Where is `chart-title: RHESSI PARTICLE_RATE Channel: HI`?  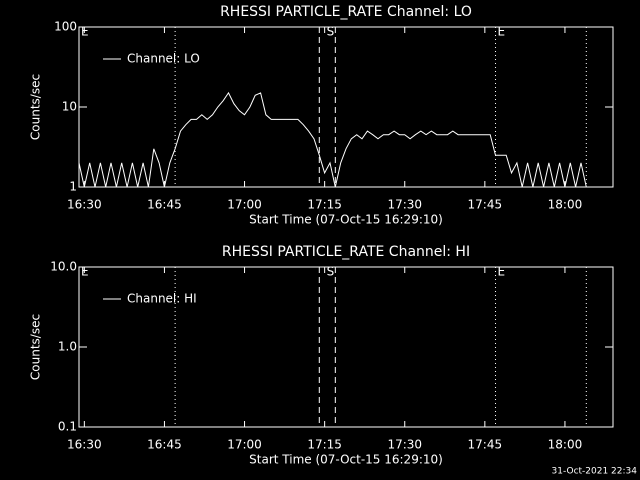 chart-title: RHESSI PARTICLE_RATE Channel: HI is located at coordinates (346, 252).